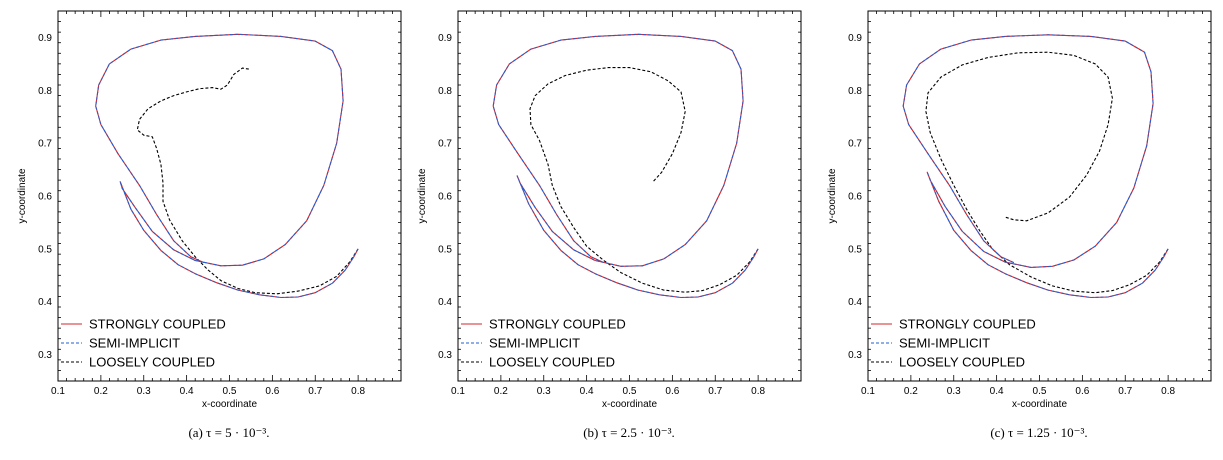  What do you see at coordinates (629, 432) in the screenshot?
I see `subfigure-caption: (b) τ = 2.5 · 10⁻³.` at bounding box center [629, 432].